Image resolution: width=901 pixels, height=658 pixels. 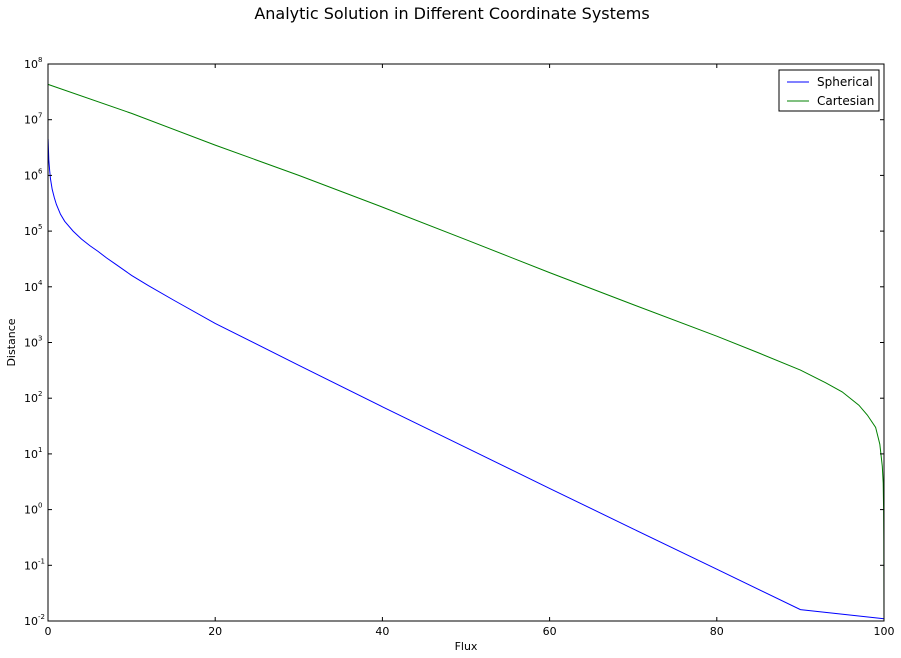 I want to click on y-tick-label: 10⁻¹, so click(x=34, y=564).